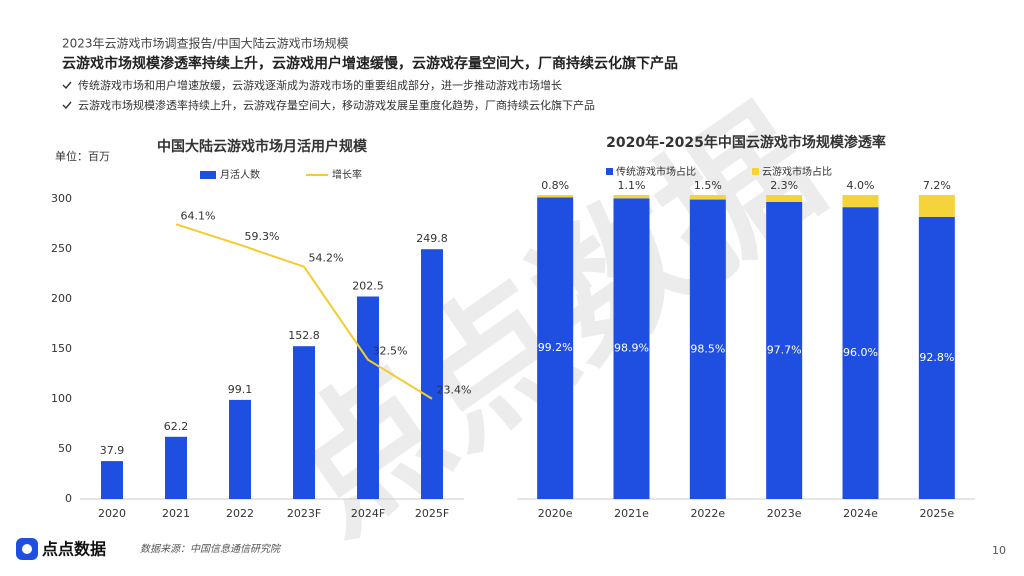 The image size is (1024, 576). What do you see at coordinates (61, 248) in the screenshot?
I see `y-tick-label: 250` at bounding box center [61, 248].